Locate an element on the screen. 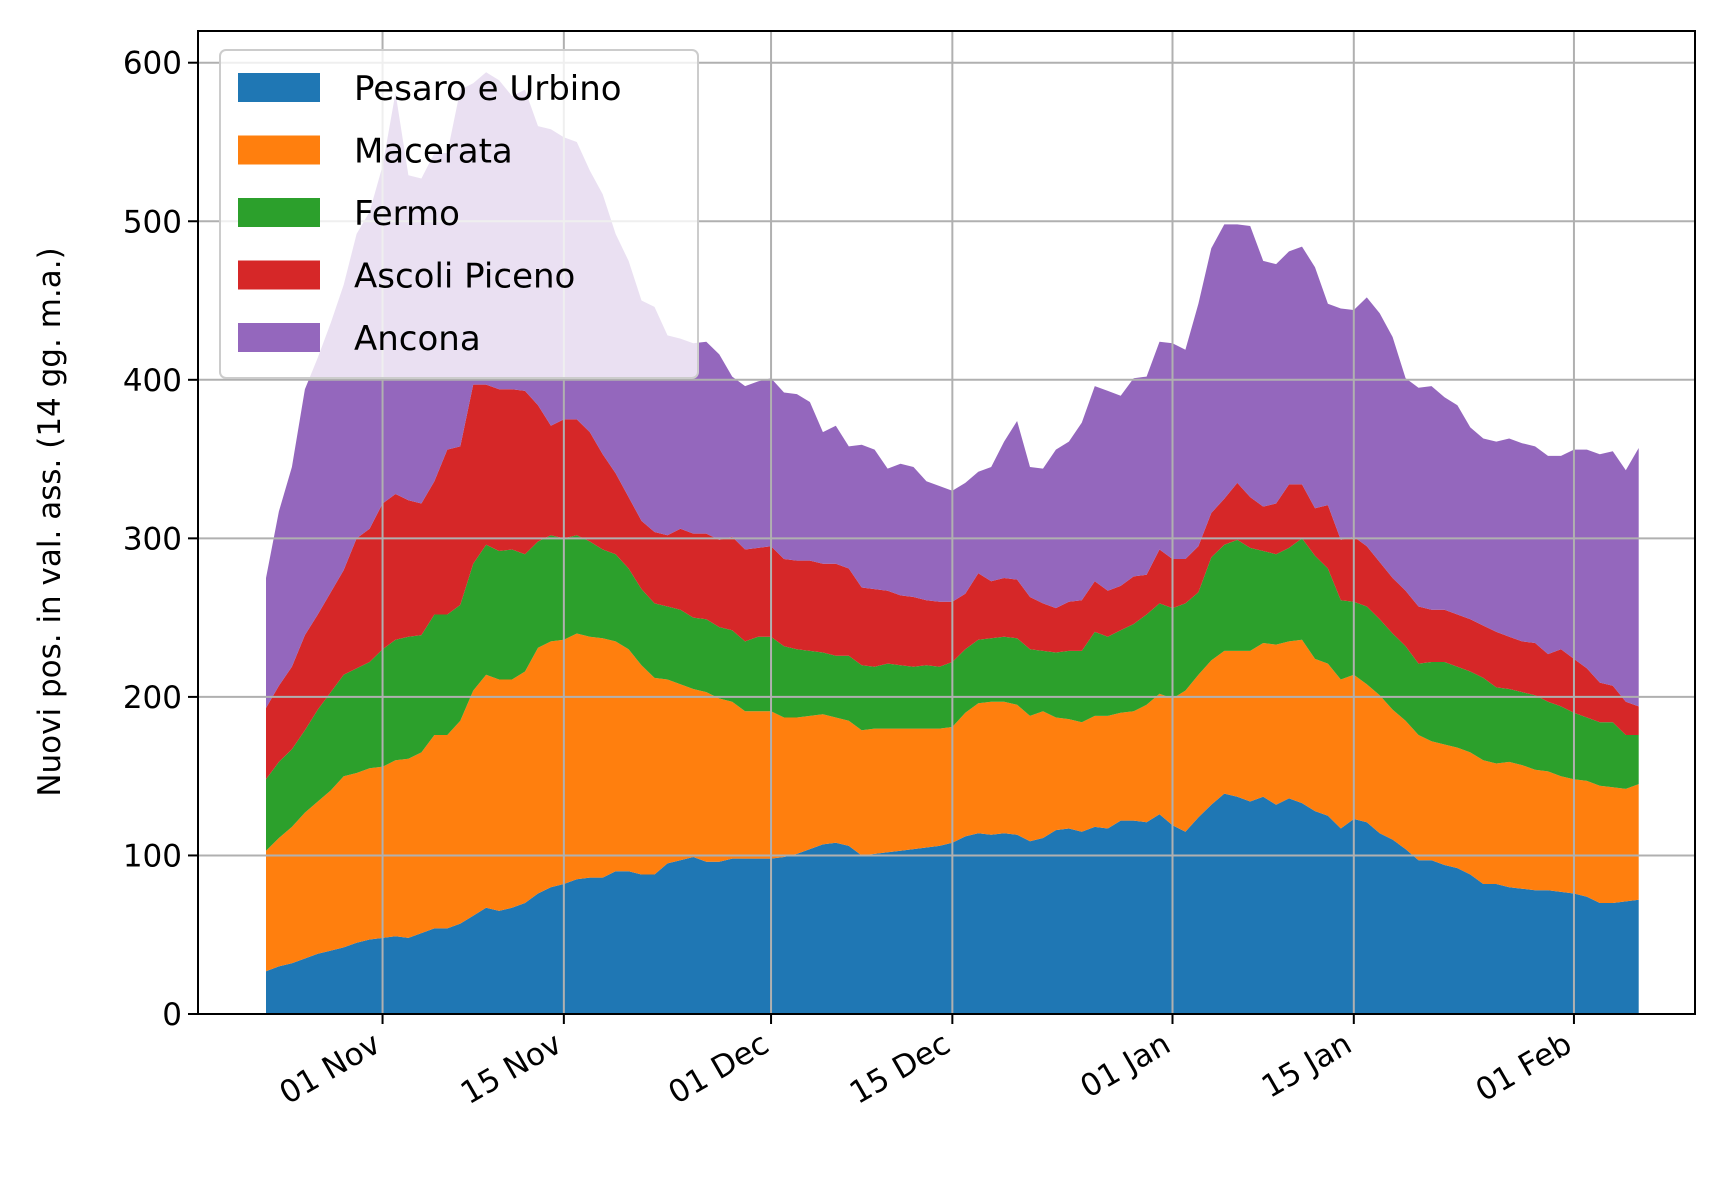  y-tick-label-2: 200 is located at coordinates (152, 698).